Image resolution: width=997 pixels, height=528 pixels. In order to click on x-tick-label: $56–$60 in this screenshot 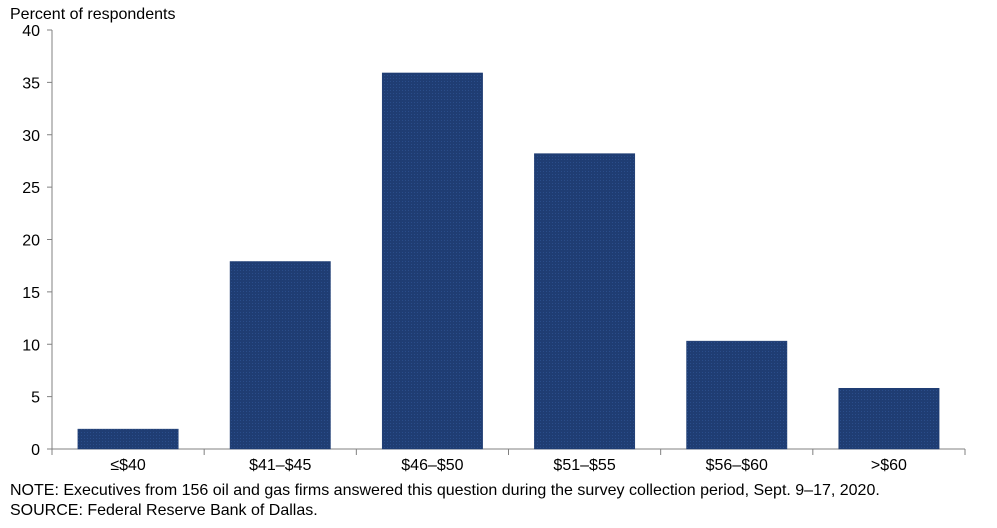, I will do `click(737, 465)`.